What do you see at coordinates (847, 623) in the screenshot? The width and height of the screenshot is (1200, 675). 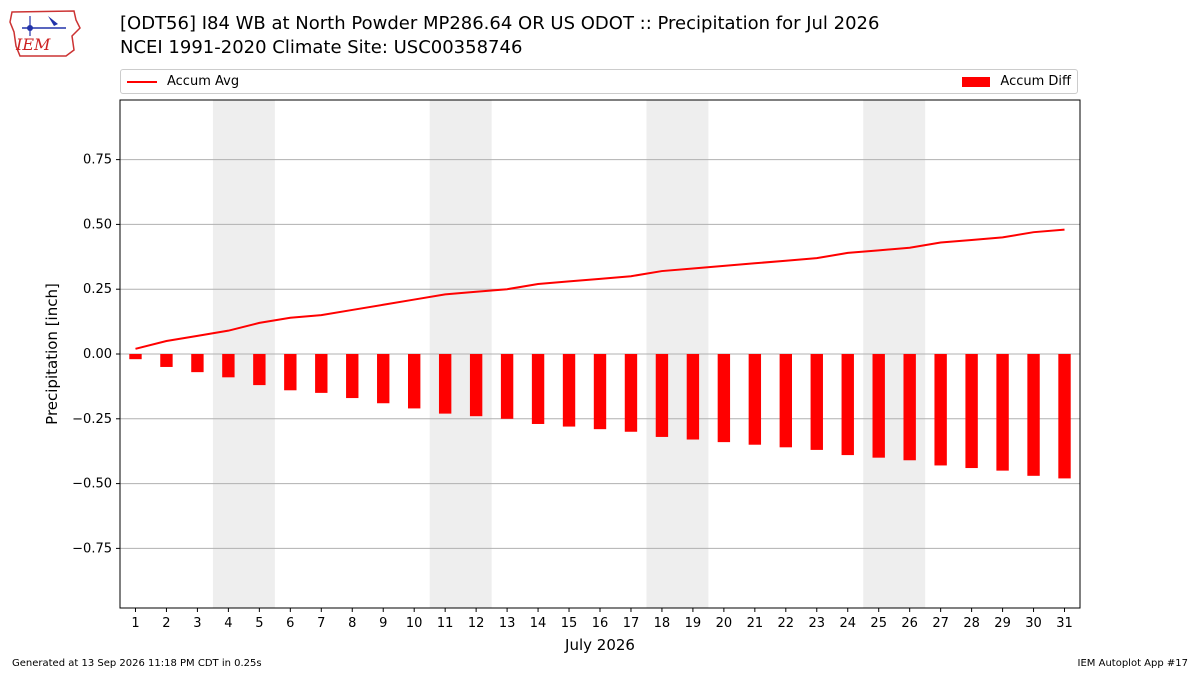 I see `x-tick-label: 24` at bounding box center [847, 623].